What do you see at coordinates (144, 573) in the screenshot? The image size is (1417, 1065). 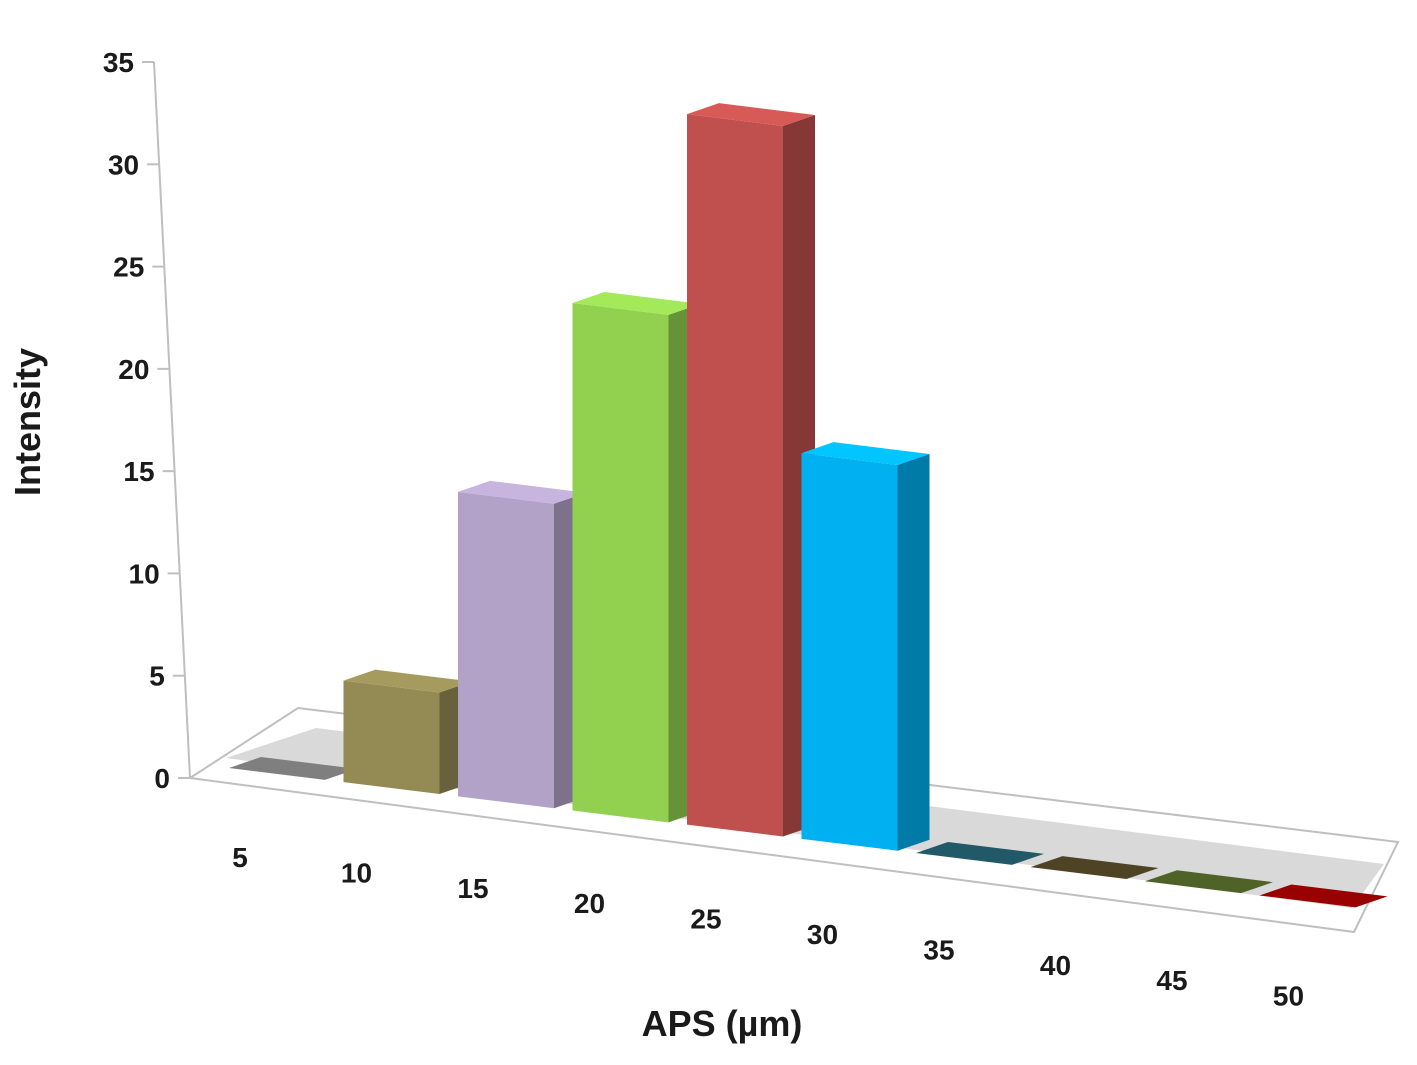 I see `y-tick-label: 10` at bounding box center [144, 573].